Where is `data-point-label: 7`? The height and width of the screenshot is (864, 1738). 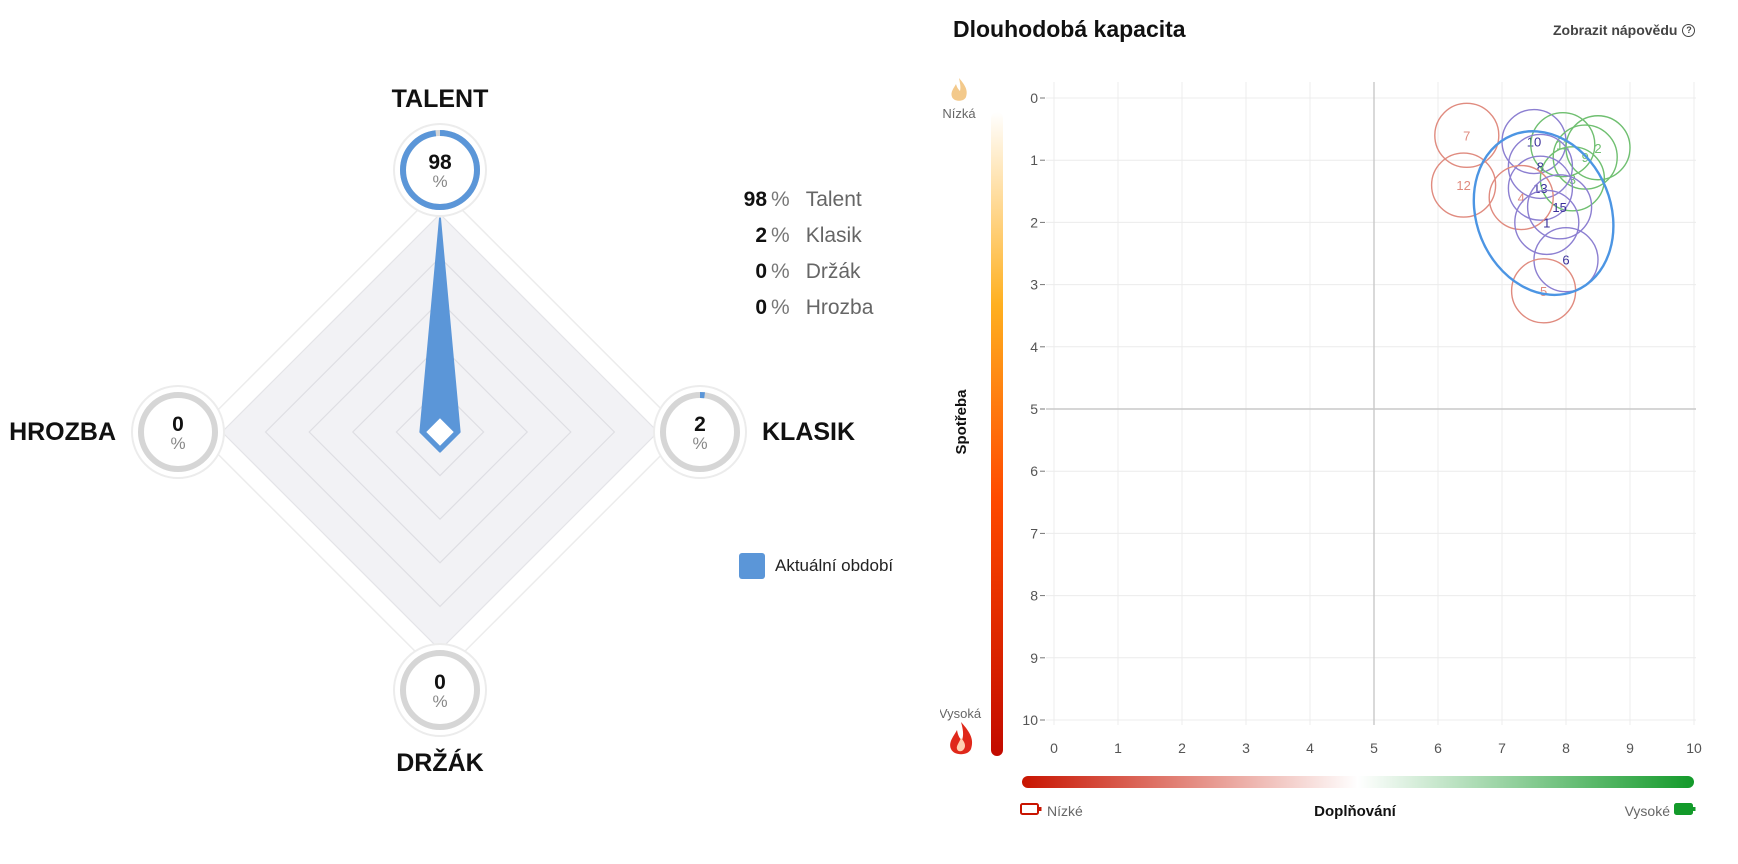 data-point-label: 7 is located at coordinates (1466, 135).